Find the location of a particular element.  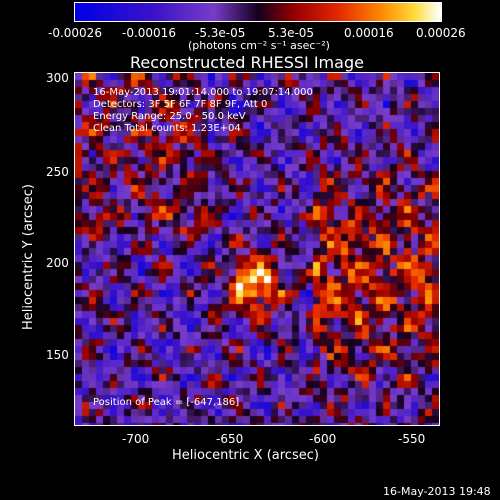

info-line: 16-May-2013 19:01:14.000 to 19:07:14.000 is located at coordinates (203, 92).